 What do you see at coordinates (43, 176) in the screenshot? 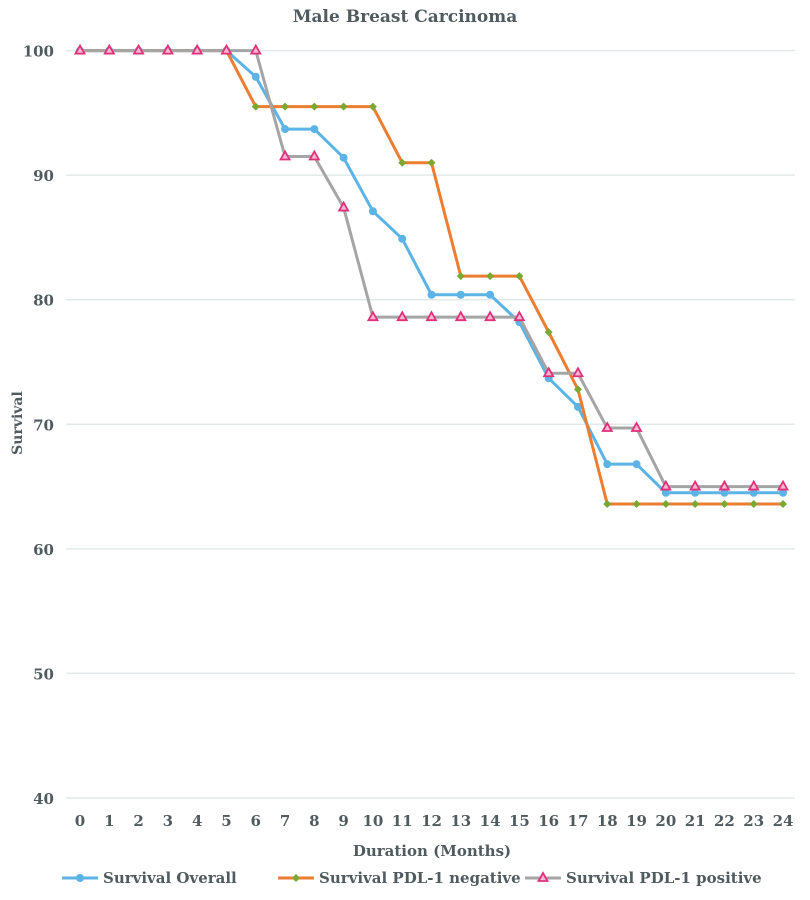
I see `y-tick-90: 90` at bounding box center [43, 176].